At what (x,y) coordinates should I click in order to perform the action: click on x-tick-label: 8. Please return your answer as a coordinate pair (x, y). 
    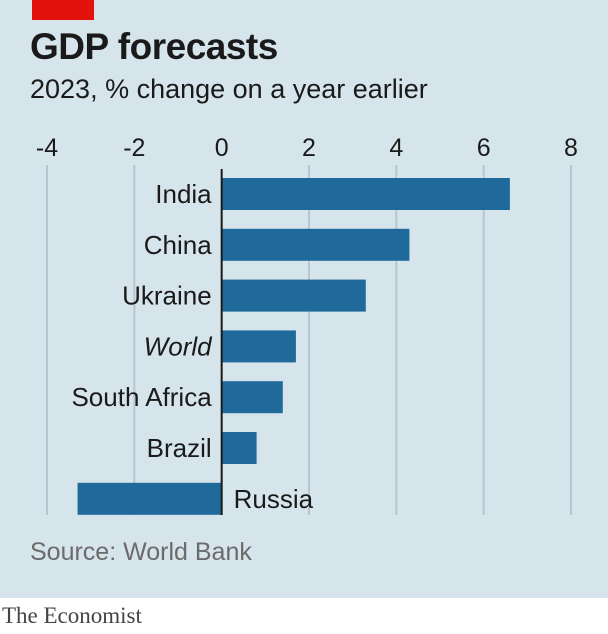
    Looking at the image, I should click on (571, 148).